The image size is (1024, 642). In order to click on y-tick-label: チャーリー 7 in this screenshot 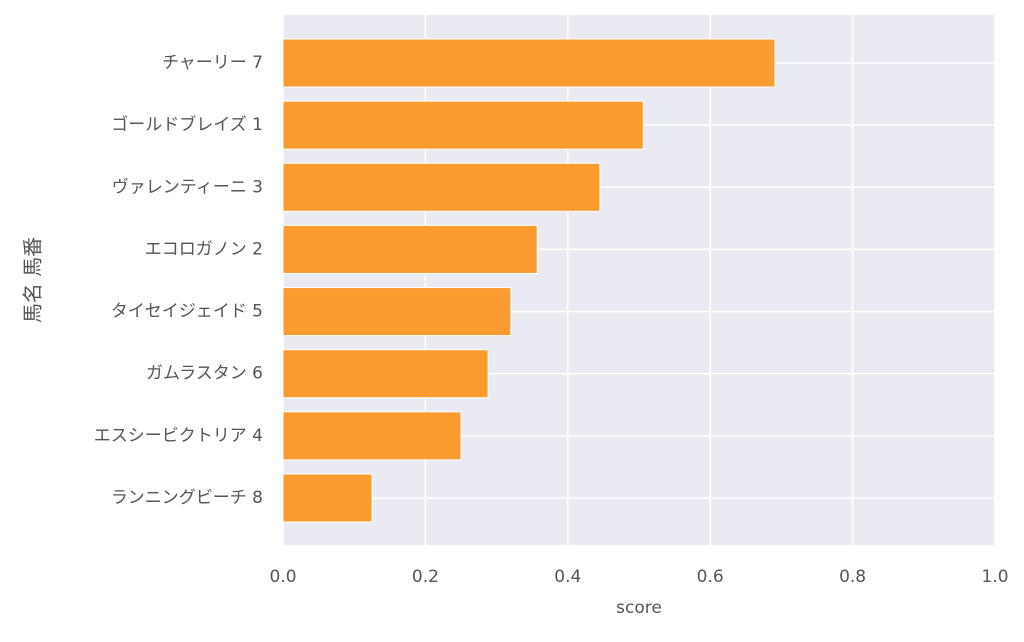, I will do `click(212, 63)`.